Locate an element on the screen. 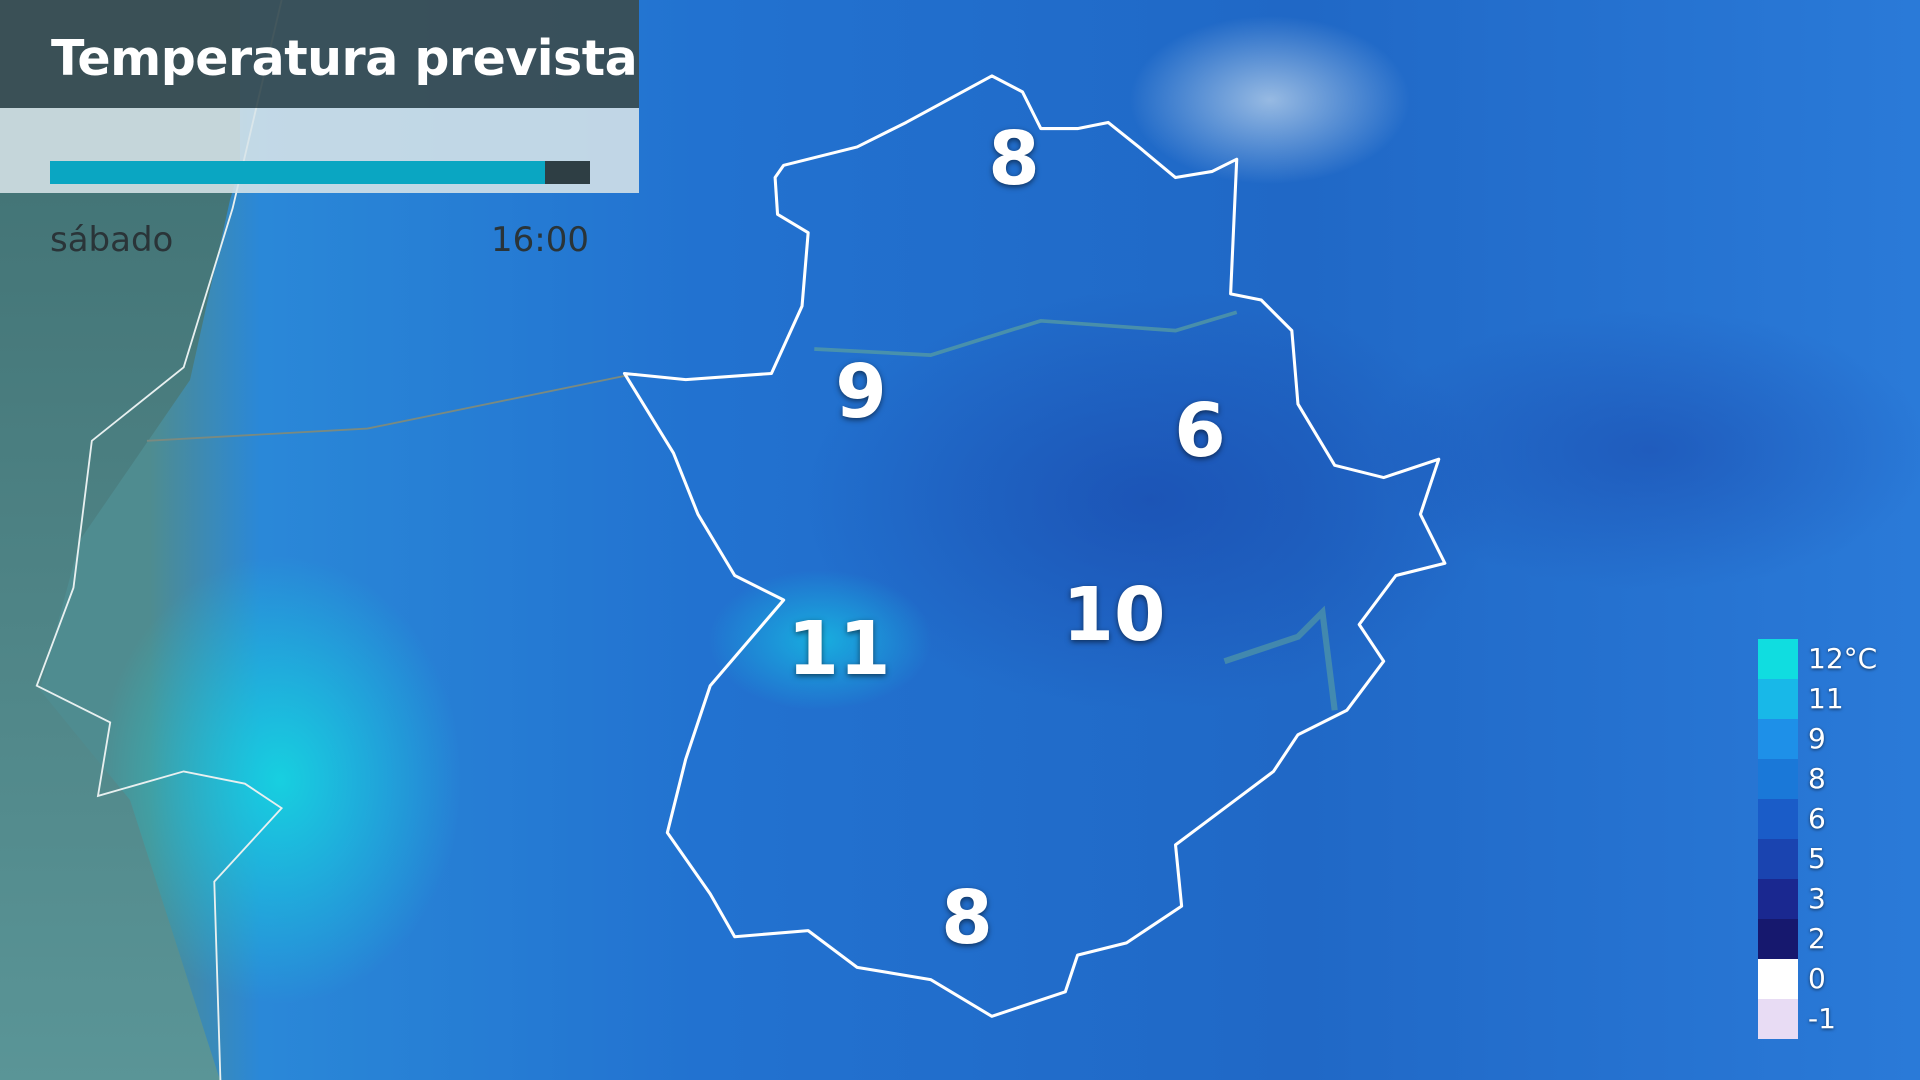 The width and height of the screenshot is (1920, 1080). legend-label: 5 is located at coordinates (1817, 858).